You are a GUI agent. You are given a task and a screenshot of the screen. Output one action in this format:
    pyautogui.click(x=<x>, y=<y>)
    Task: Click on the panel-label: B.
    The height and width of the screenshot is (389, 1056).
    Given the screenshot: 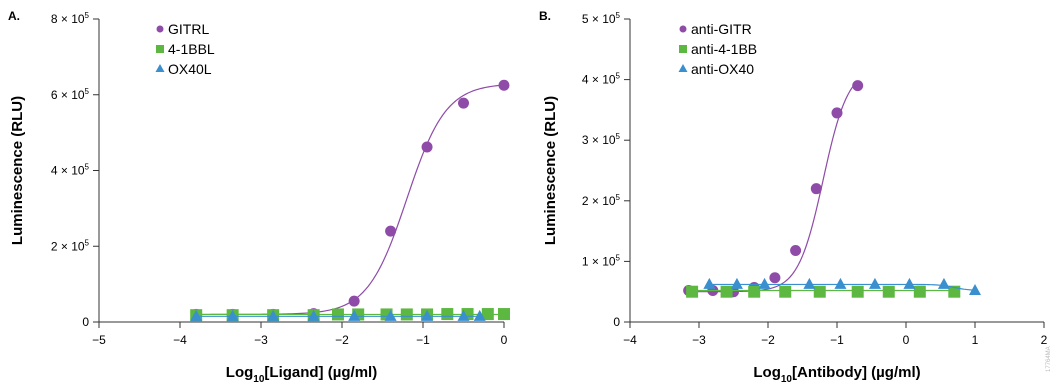 What is the action you would take?
    pyautogui.click(x=545, y=16)
    